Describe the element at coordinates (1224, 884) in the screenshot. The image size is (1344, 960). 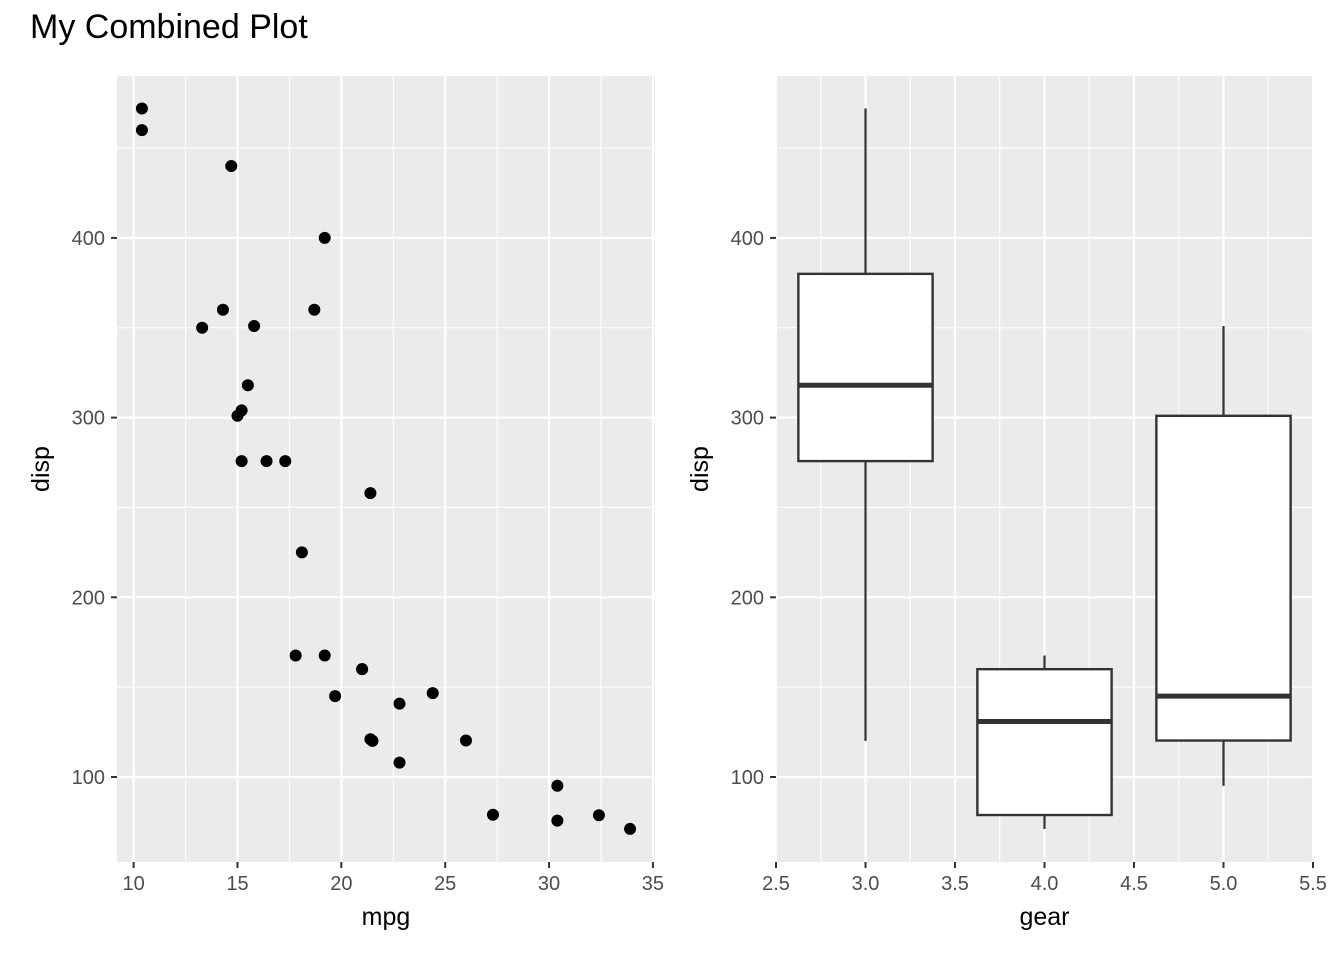
I see `x-tick-label: 5.0` at that location.